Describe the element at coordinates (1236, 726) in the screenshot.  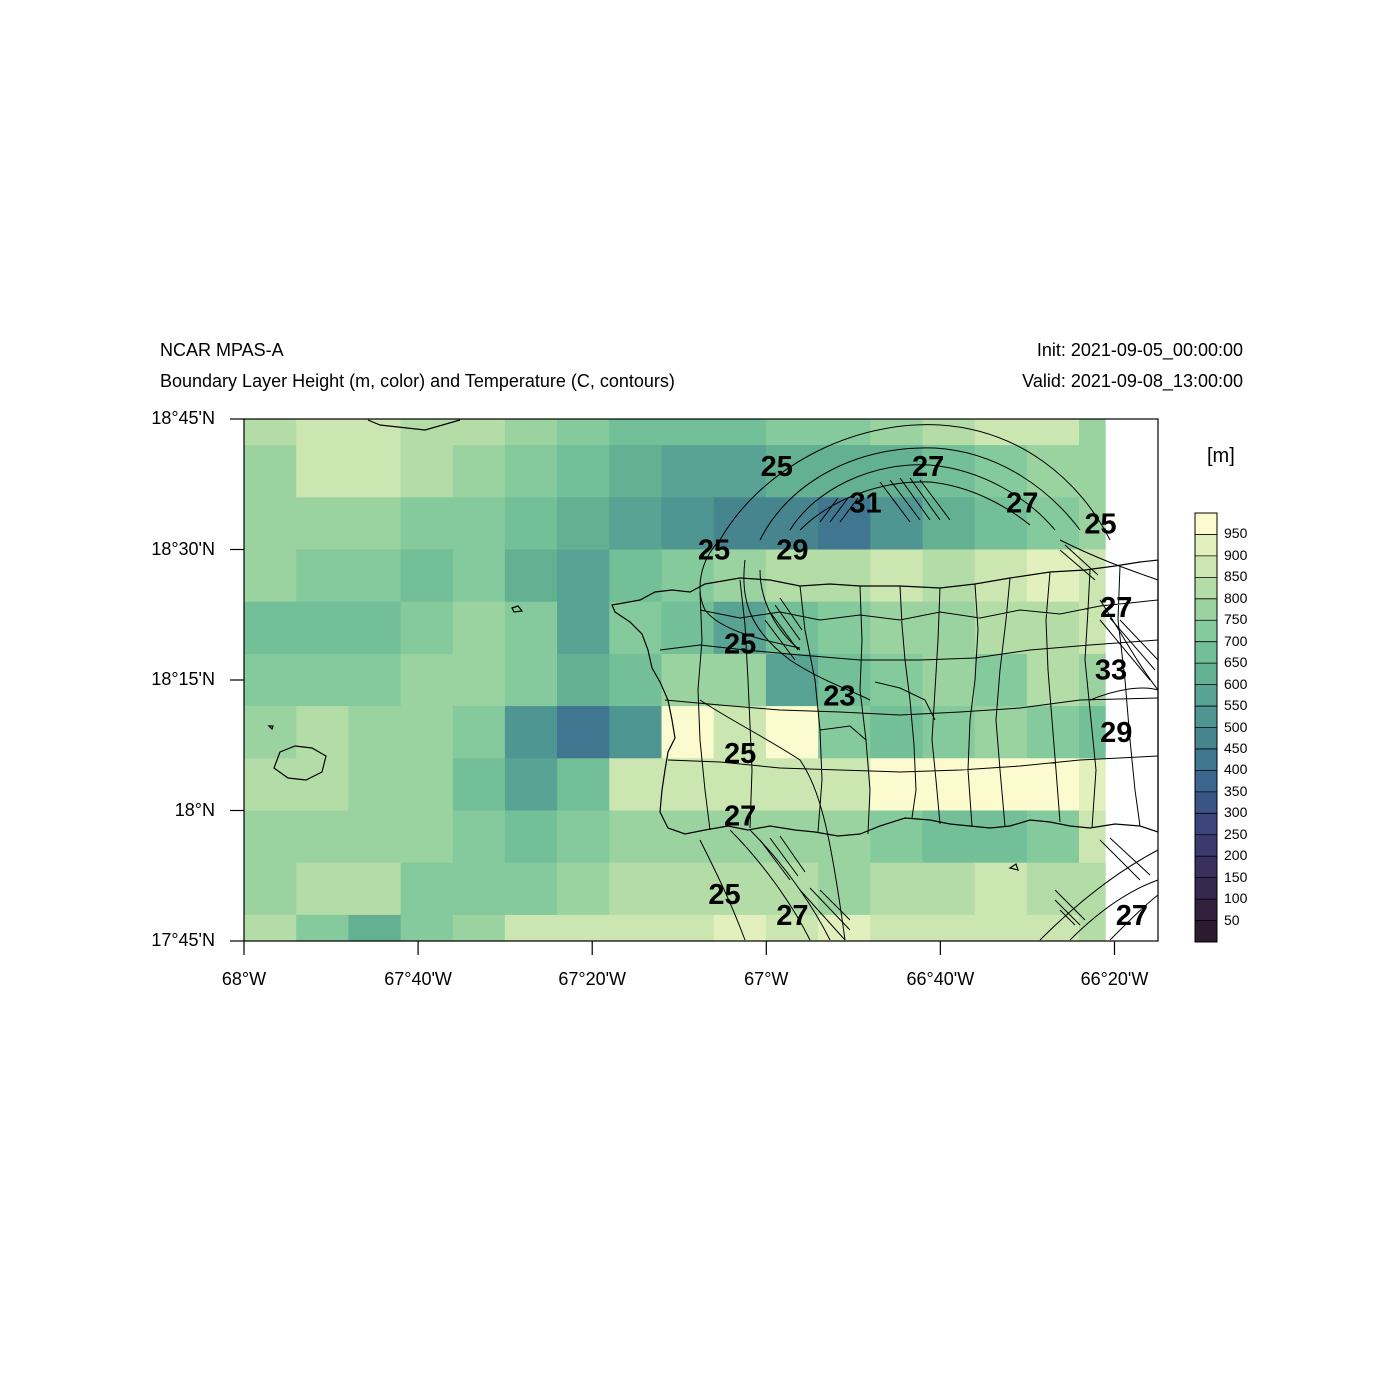
I see `colorbar-level-label: 500` at that location.